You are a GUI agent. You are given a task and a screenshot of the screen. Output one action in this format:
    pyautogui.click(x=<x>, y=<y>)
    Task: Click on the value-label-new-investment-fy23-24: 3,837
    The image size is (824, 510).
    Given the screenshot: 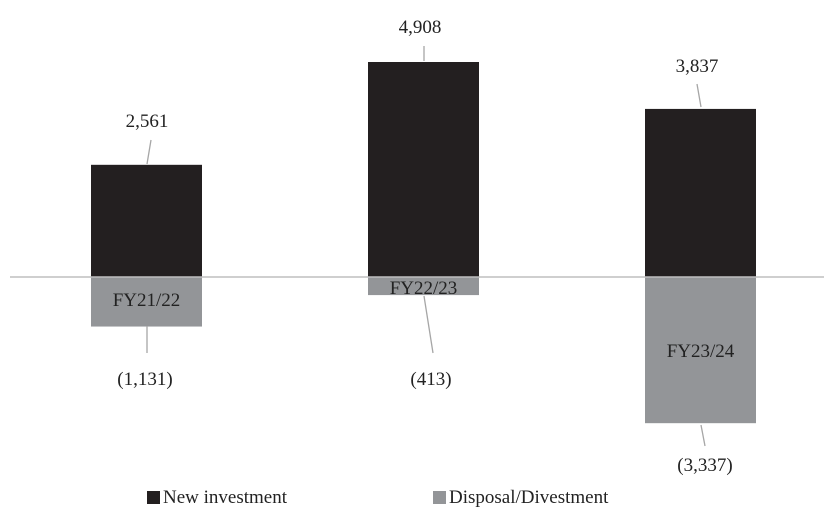 What is the action you would take?
    pyautogui.click(x=697, y=66)
    